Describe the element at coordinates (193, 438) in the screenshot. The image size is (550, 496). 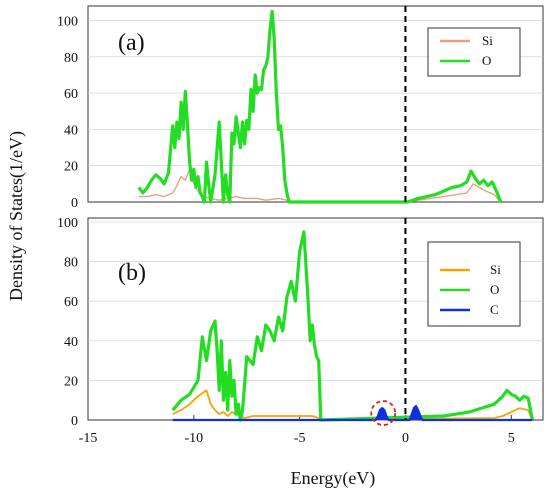
I see `x-tick-label: -10` at that location.